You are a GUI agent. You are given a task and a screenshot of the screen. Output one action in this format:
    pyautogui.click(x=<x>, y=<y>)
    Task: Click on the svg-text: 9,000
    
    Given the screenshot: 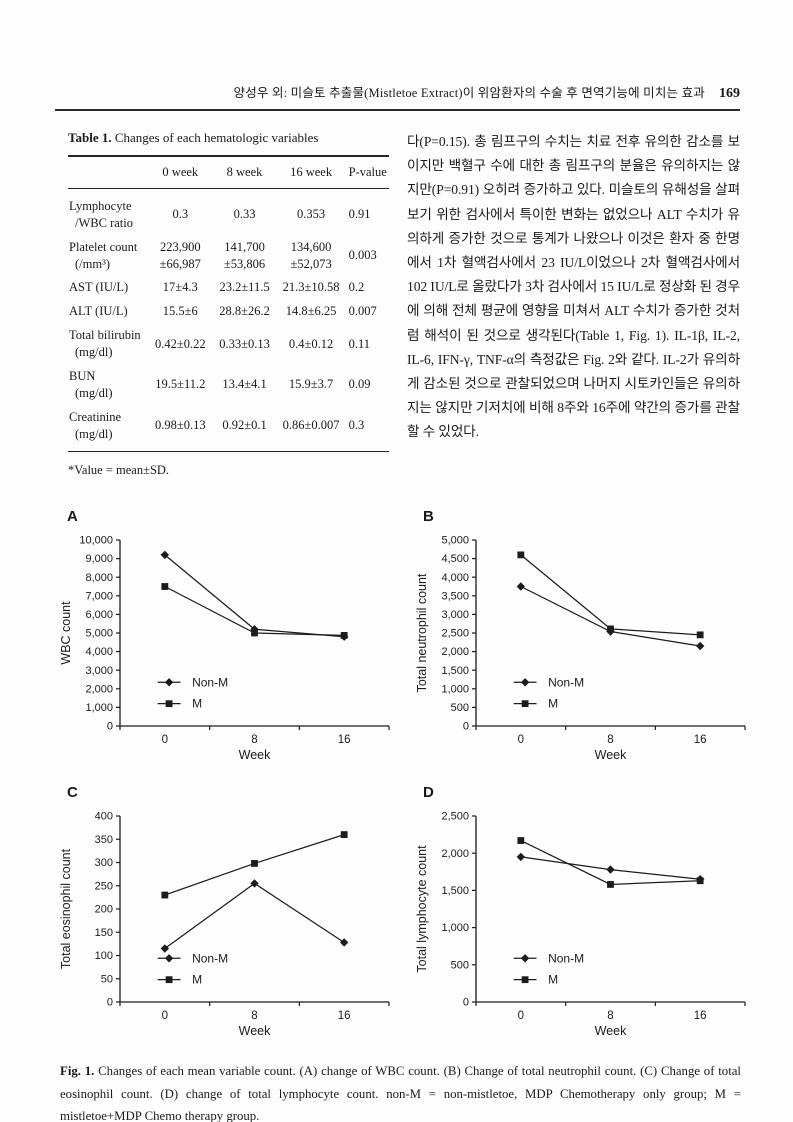 What is the action you would take?
    pyautogui.click(x=99, y=560)
    